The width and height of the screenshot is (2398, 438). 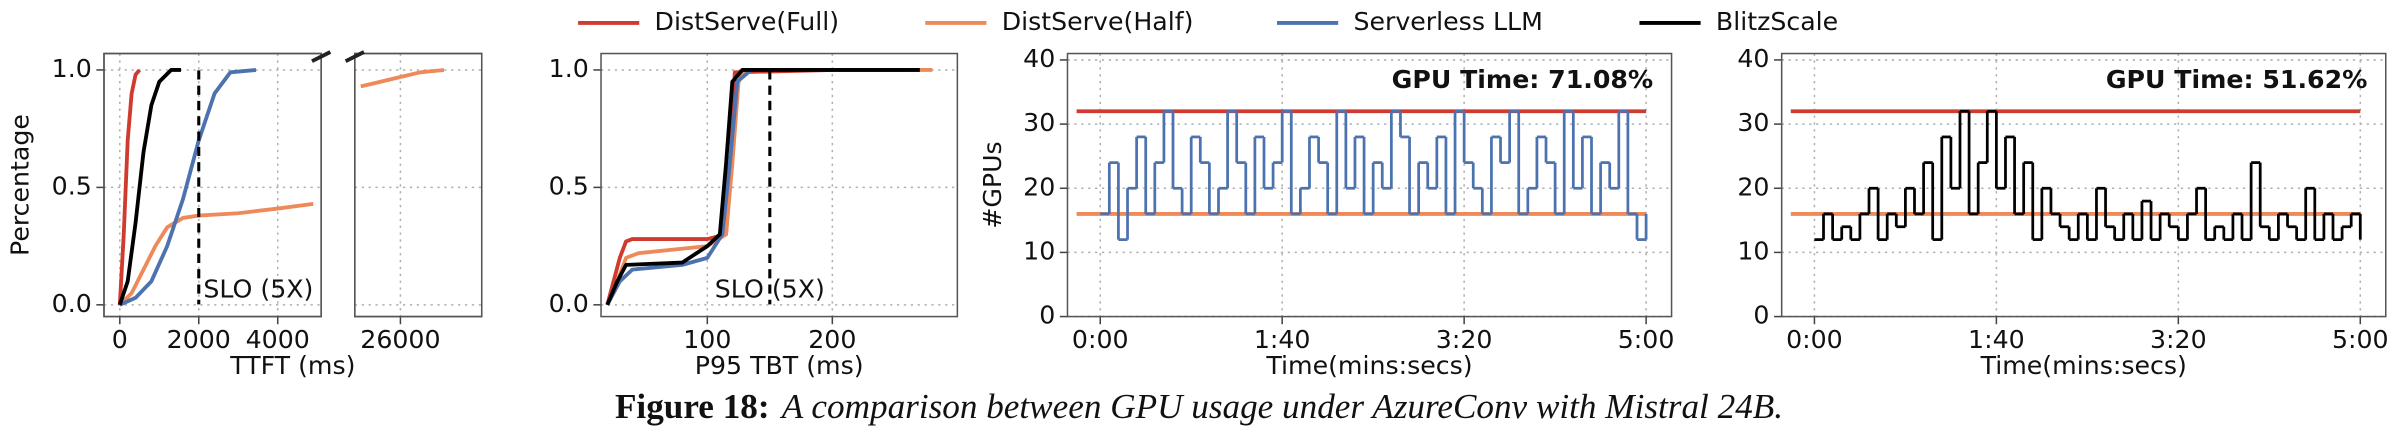 I want to click on annotation: GPU Time: 51.62%, so click(x=2237, y=79).